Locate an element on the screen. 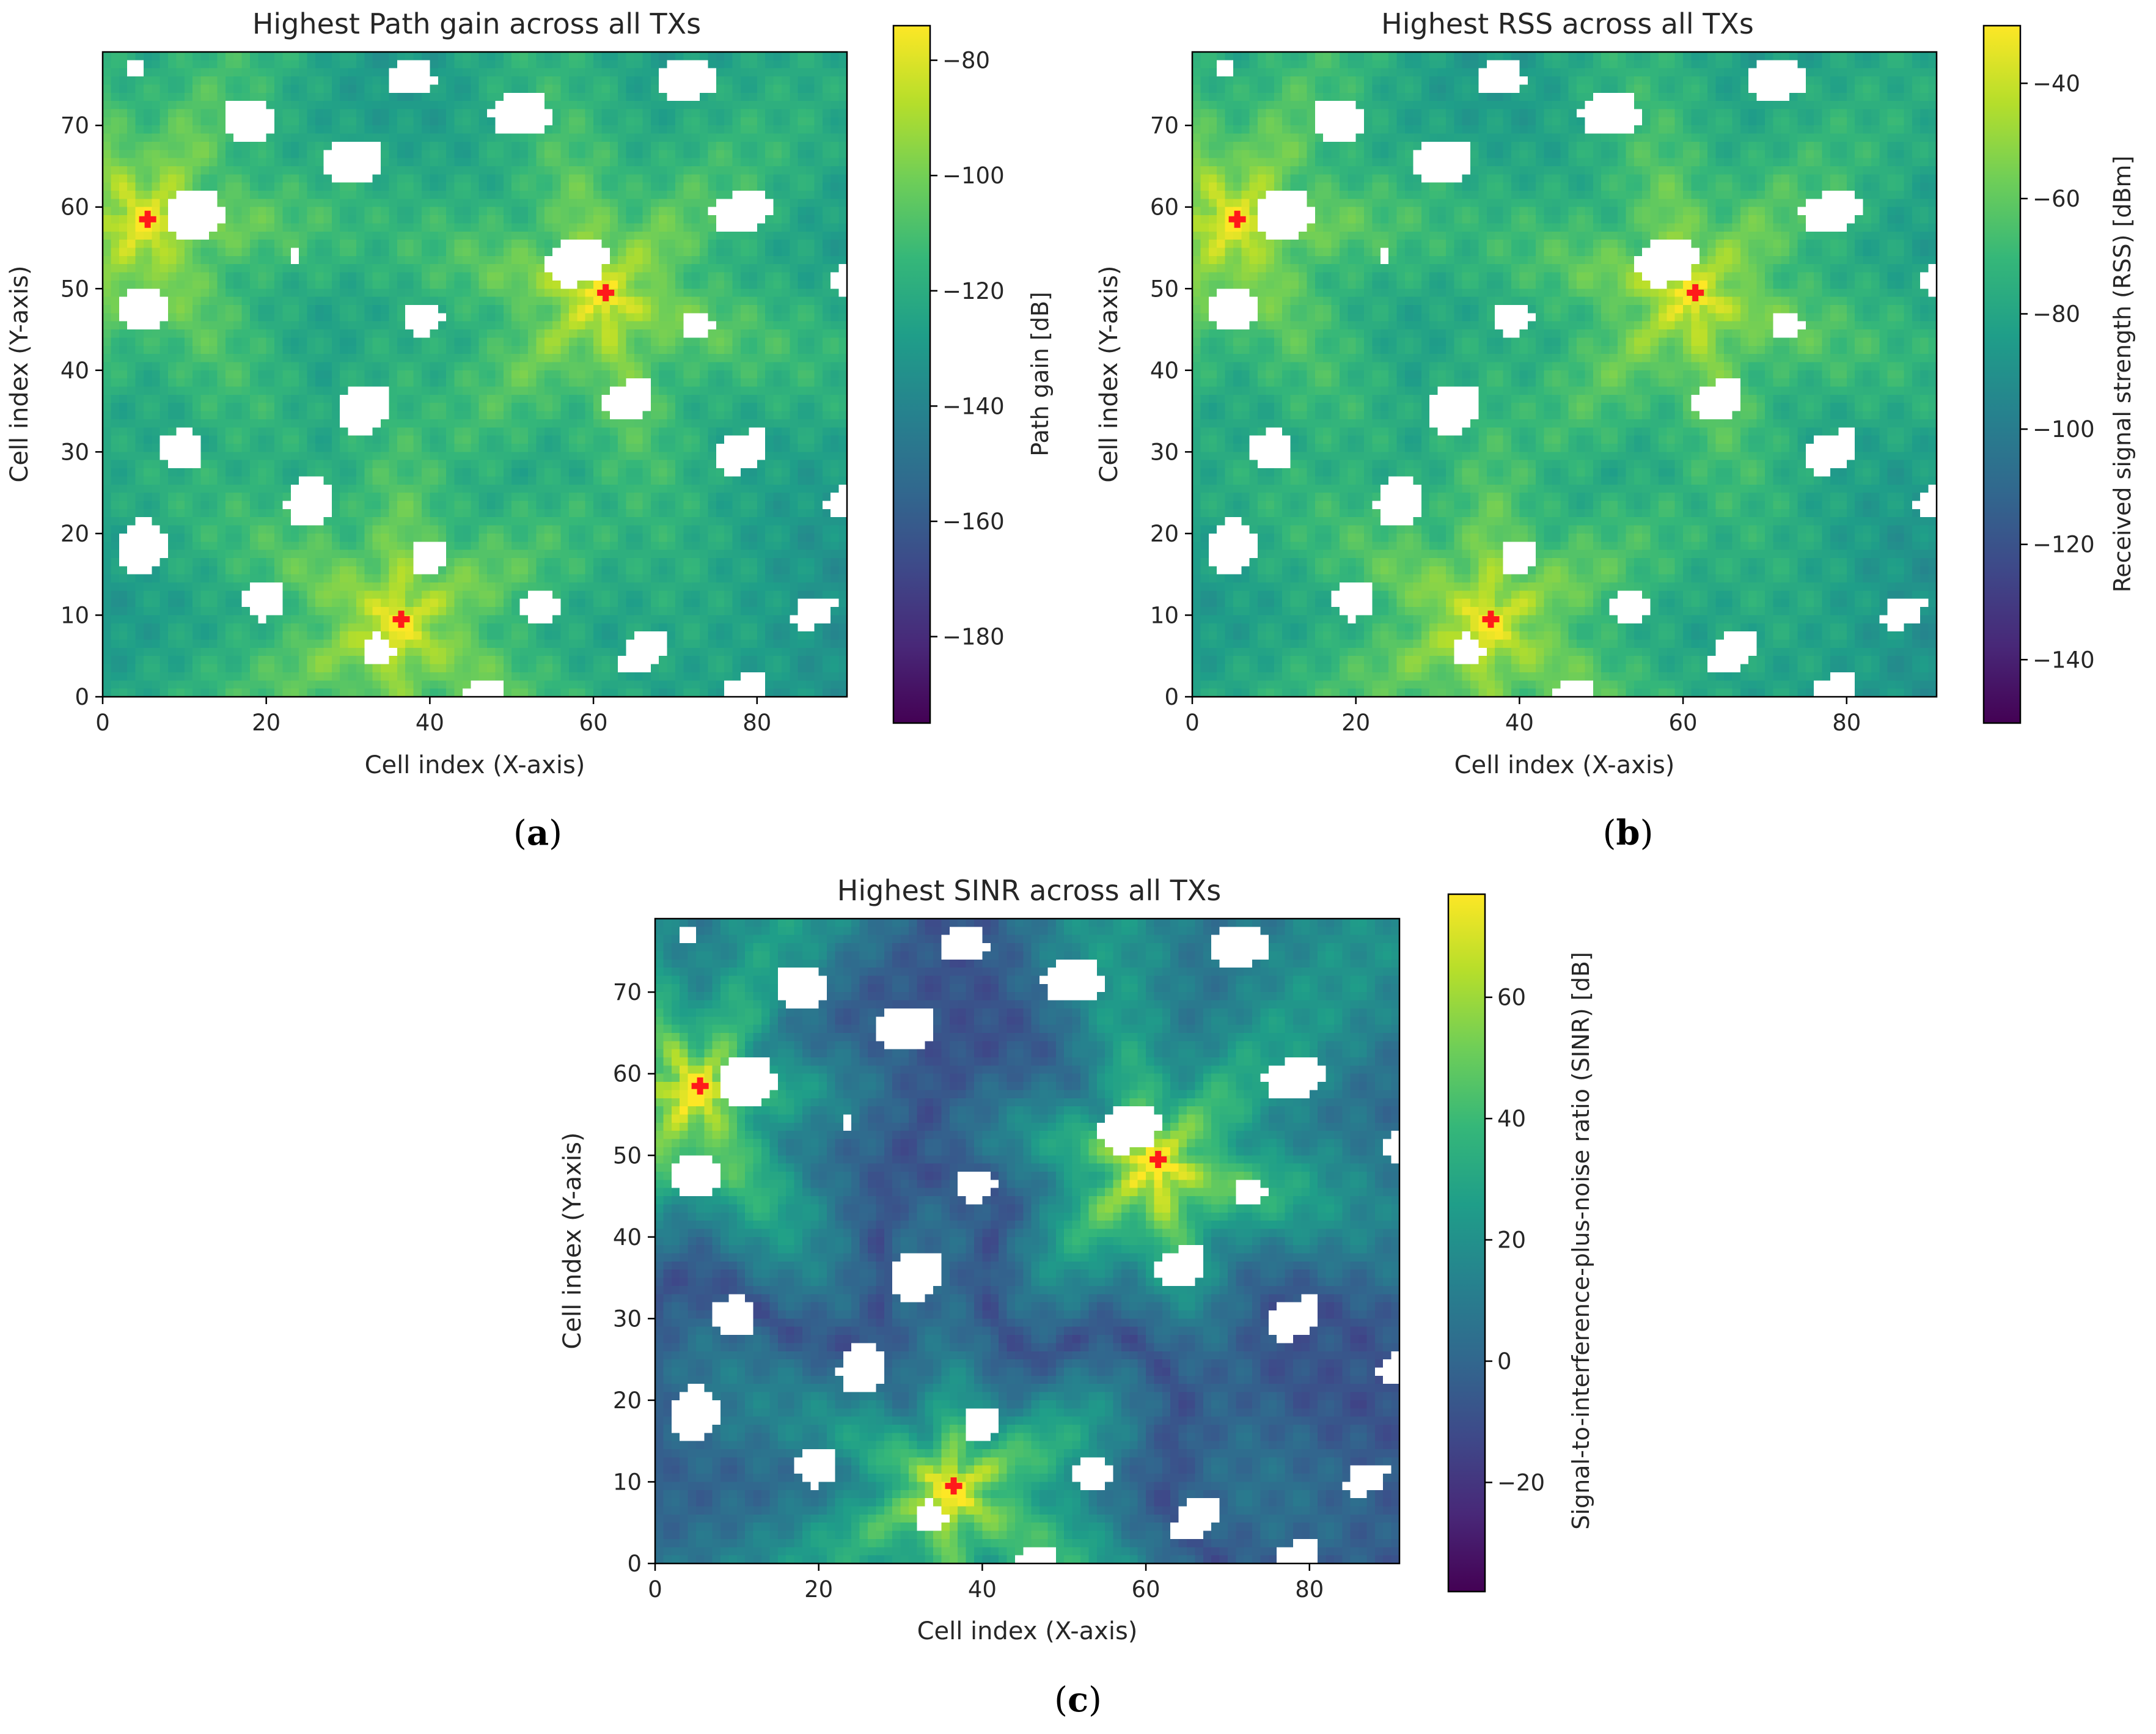  colorbar-label: Path gain [dB] is located at coordinates (1041, 374).